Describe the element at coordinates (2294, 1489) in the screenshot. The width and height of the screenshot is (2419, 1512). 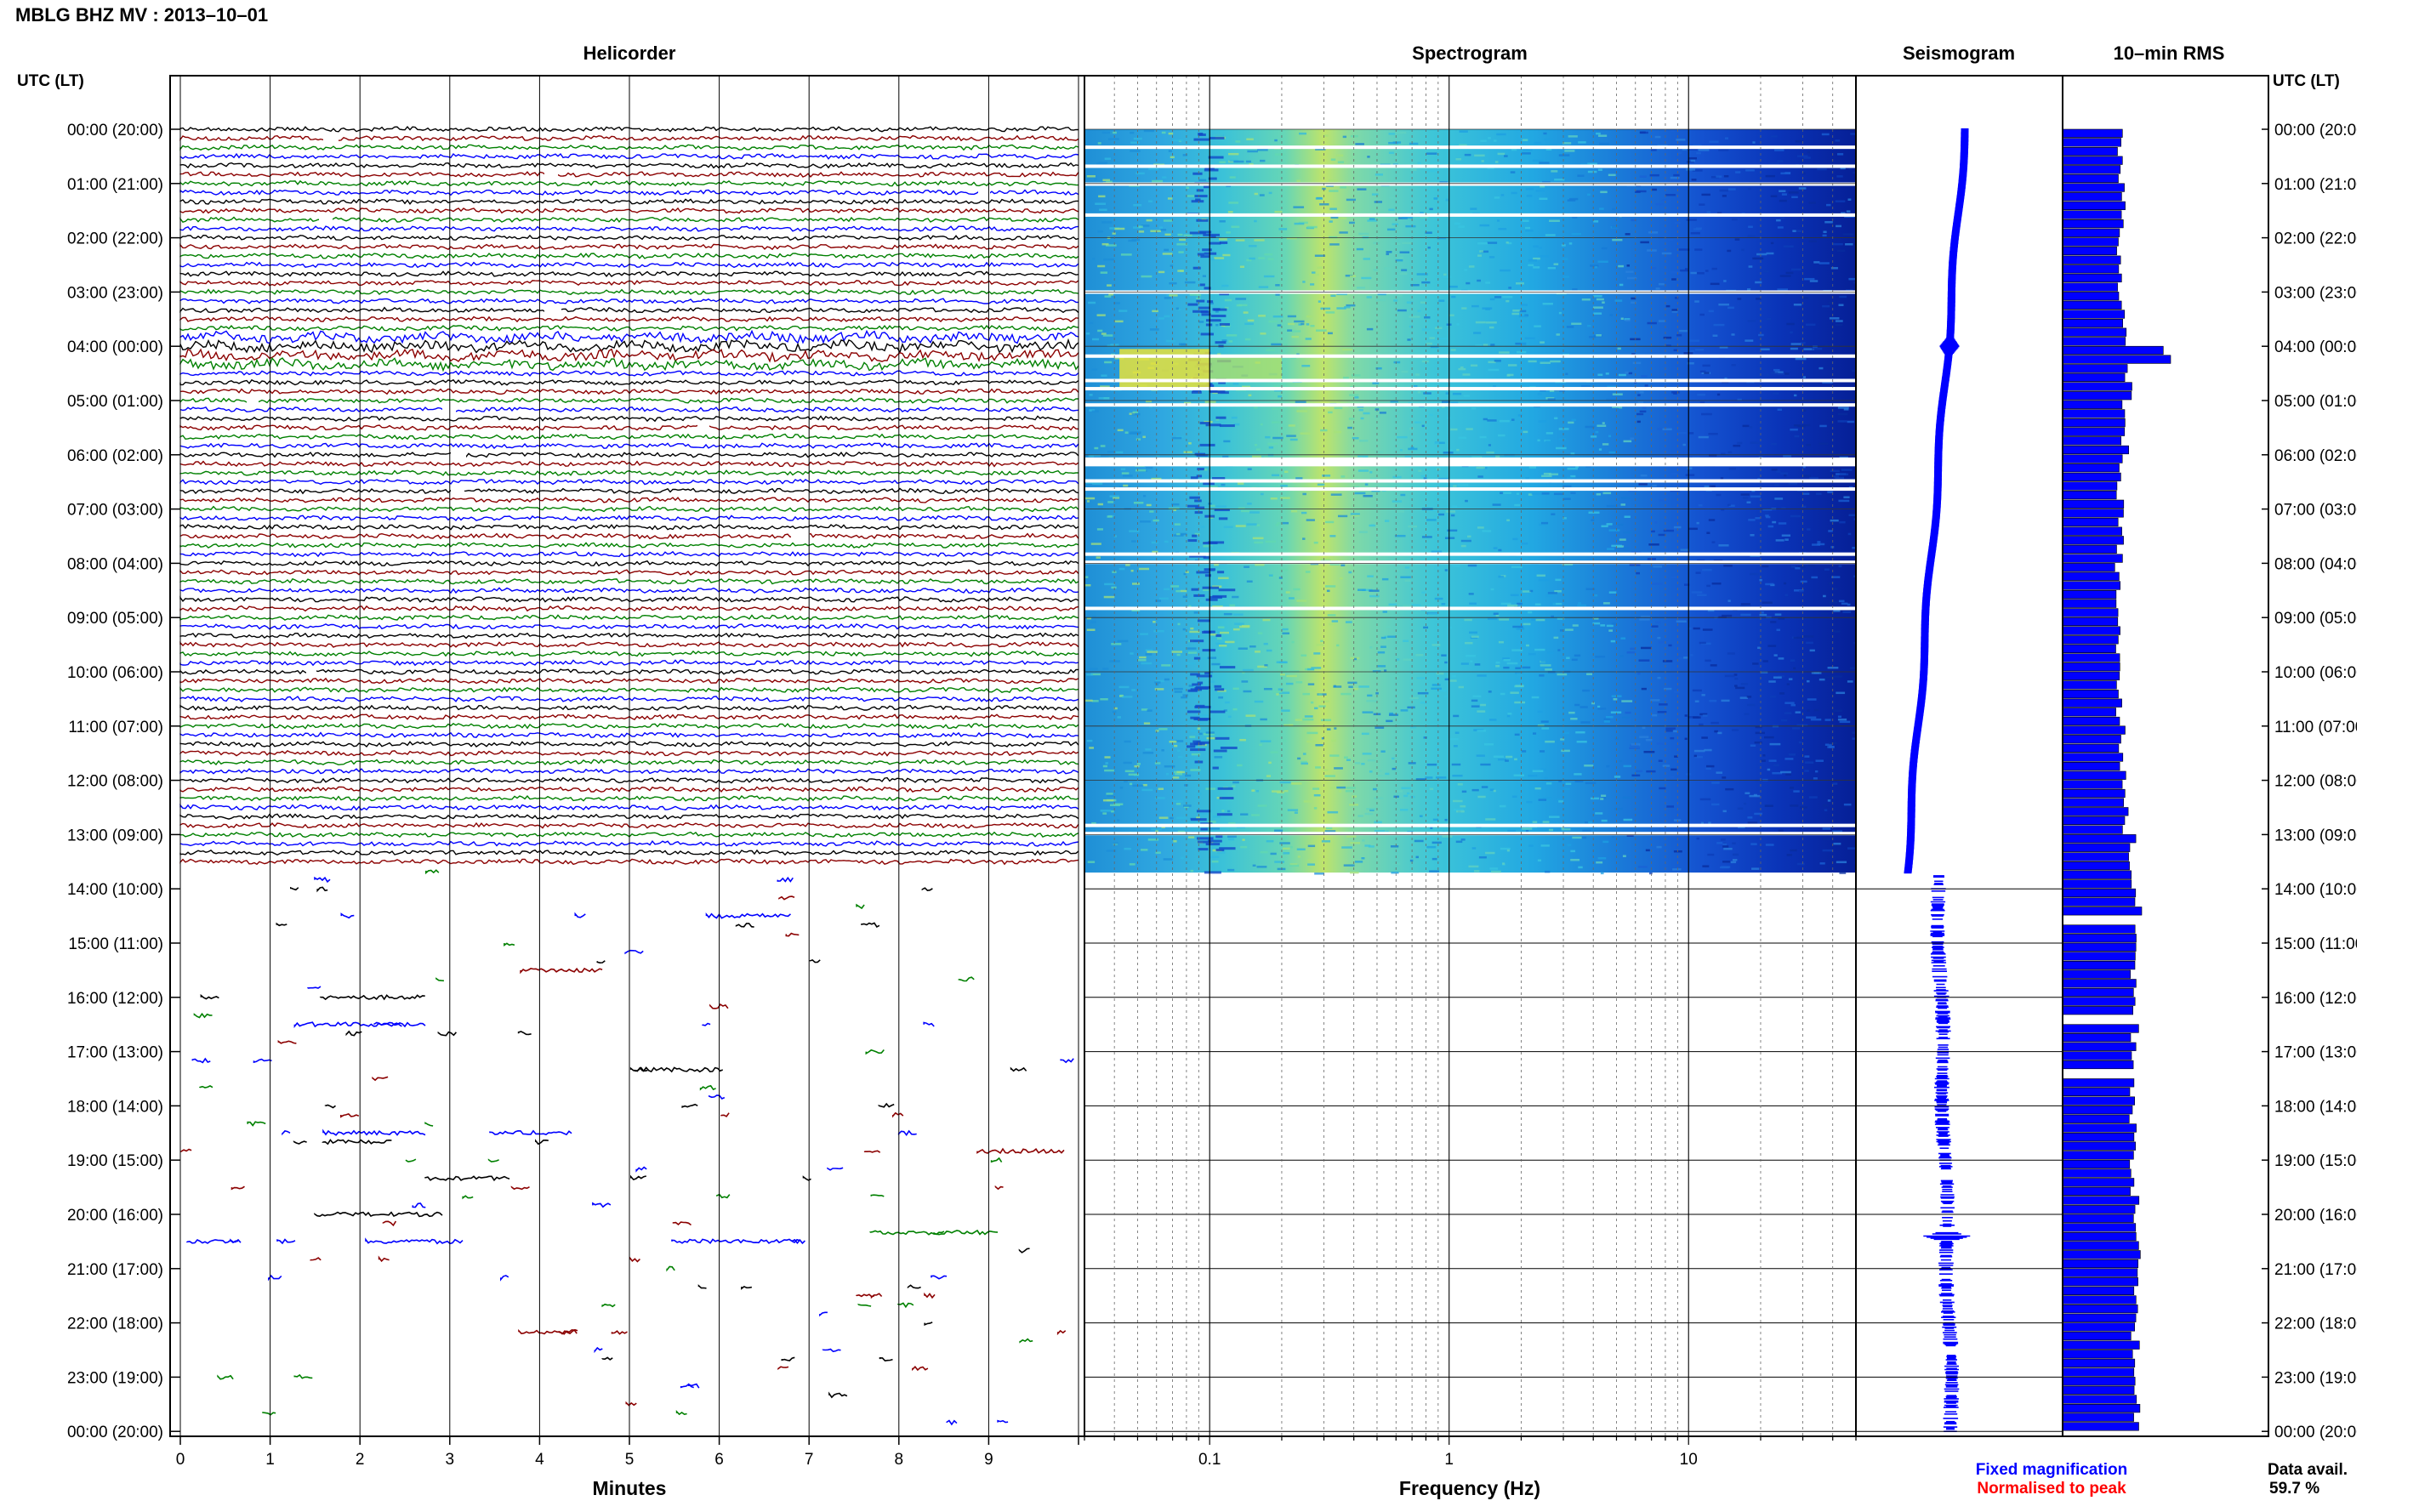
I see `data-avail-value: 59.7 %` at that location.